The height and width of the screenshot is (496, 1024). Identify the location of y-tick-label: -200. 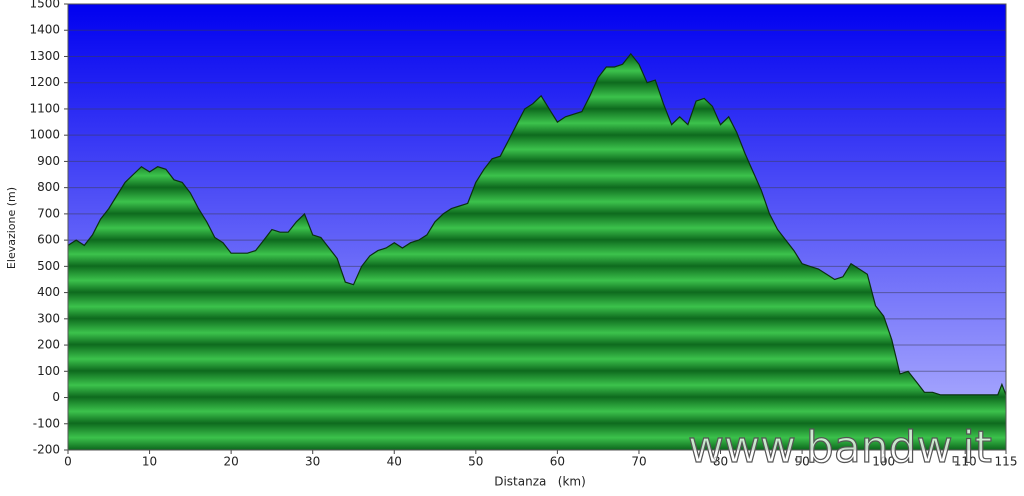
(46, 450).